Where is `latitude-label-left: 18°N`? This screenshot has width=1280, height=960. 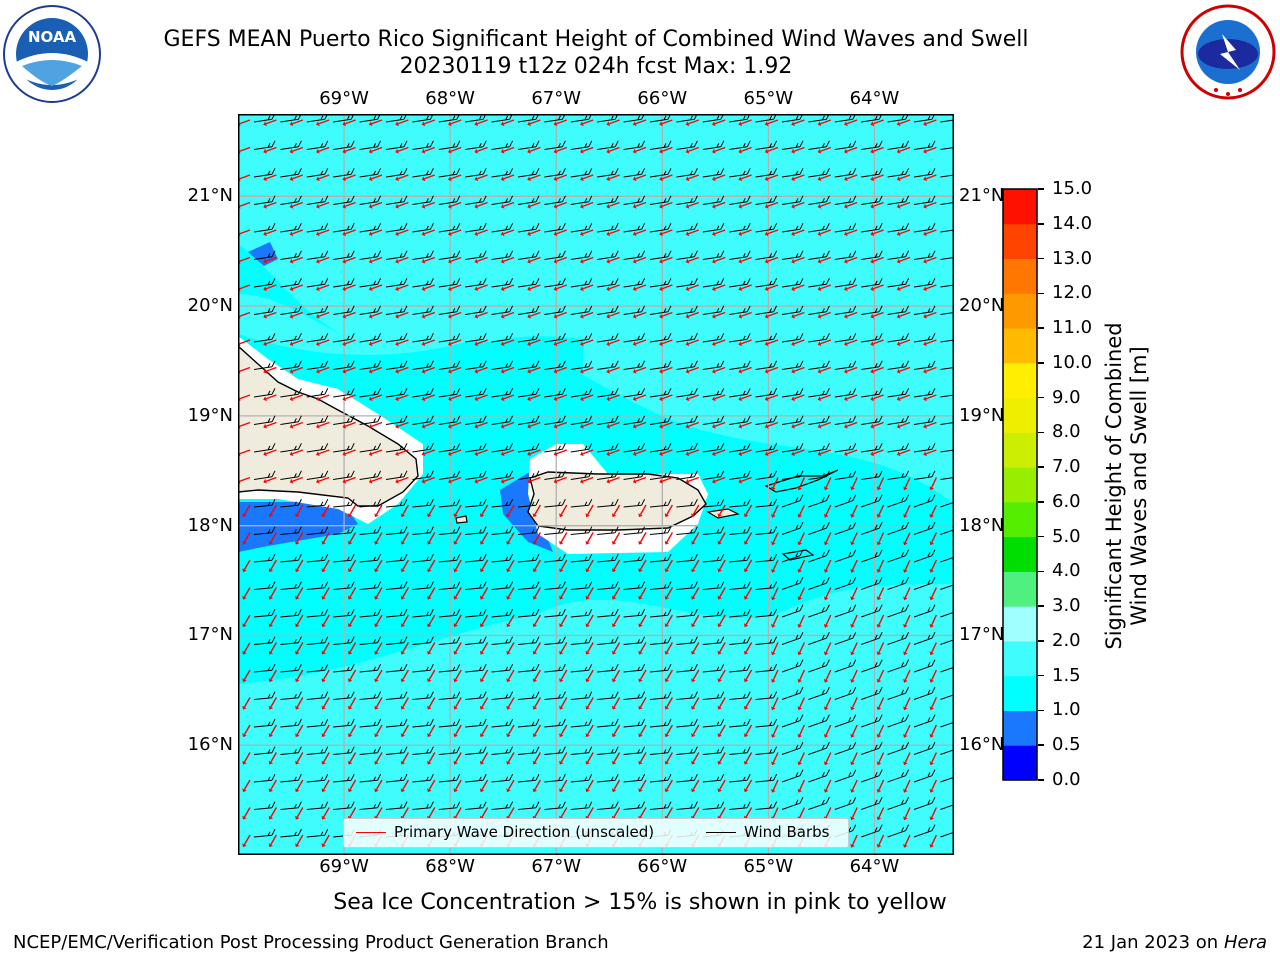 latitude-label-left: 18°N is located at coordinates (210, 525).